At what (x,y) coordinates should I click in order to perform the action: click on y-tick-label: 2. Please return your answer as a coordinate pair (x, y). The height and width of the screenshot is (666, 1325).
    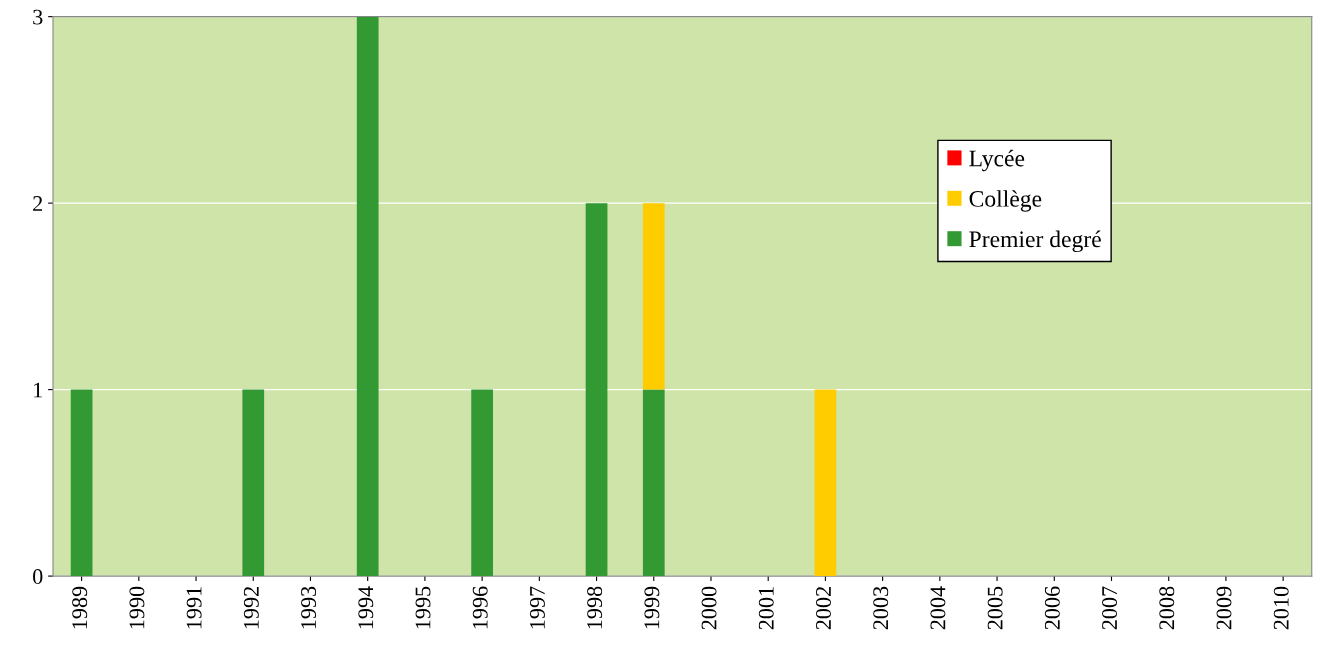
    Looking at the image, I should click on (38, 203).